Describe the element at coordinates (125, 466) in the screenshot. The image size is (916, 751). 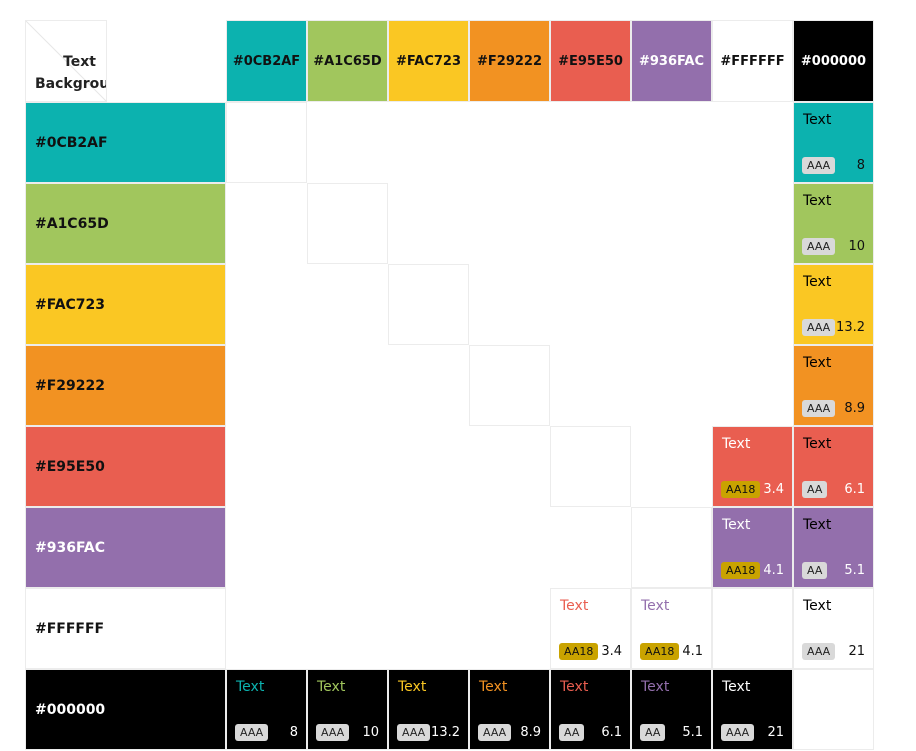
I see `row-header-e95e50: #E95E50` at that location.